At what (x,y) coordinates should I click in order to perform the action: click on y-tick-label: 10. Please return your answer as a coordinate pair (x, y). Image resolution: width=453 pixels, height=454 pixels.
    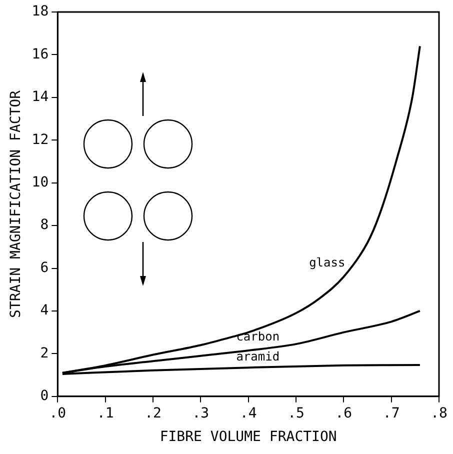
    Looking at the image, I should click on (40, 182).